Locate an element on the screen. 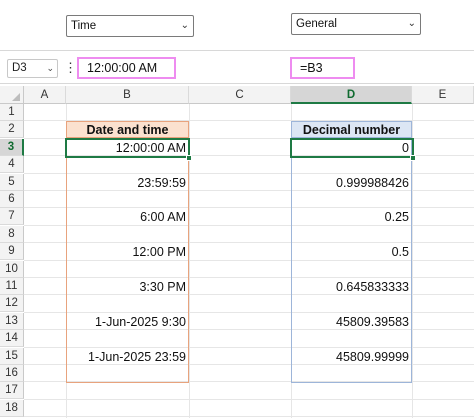 This screenshot has height=418, width=474. column-header-b: B is located at coordinates (127, 95).